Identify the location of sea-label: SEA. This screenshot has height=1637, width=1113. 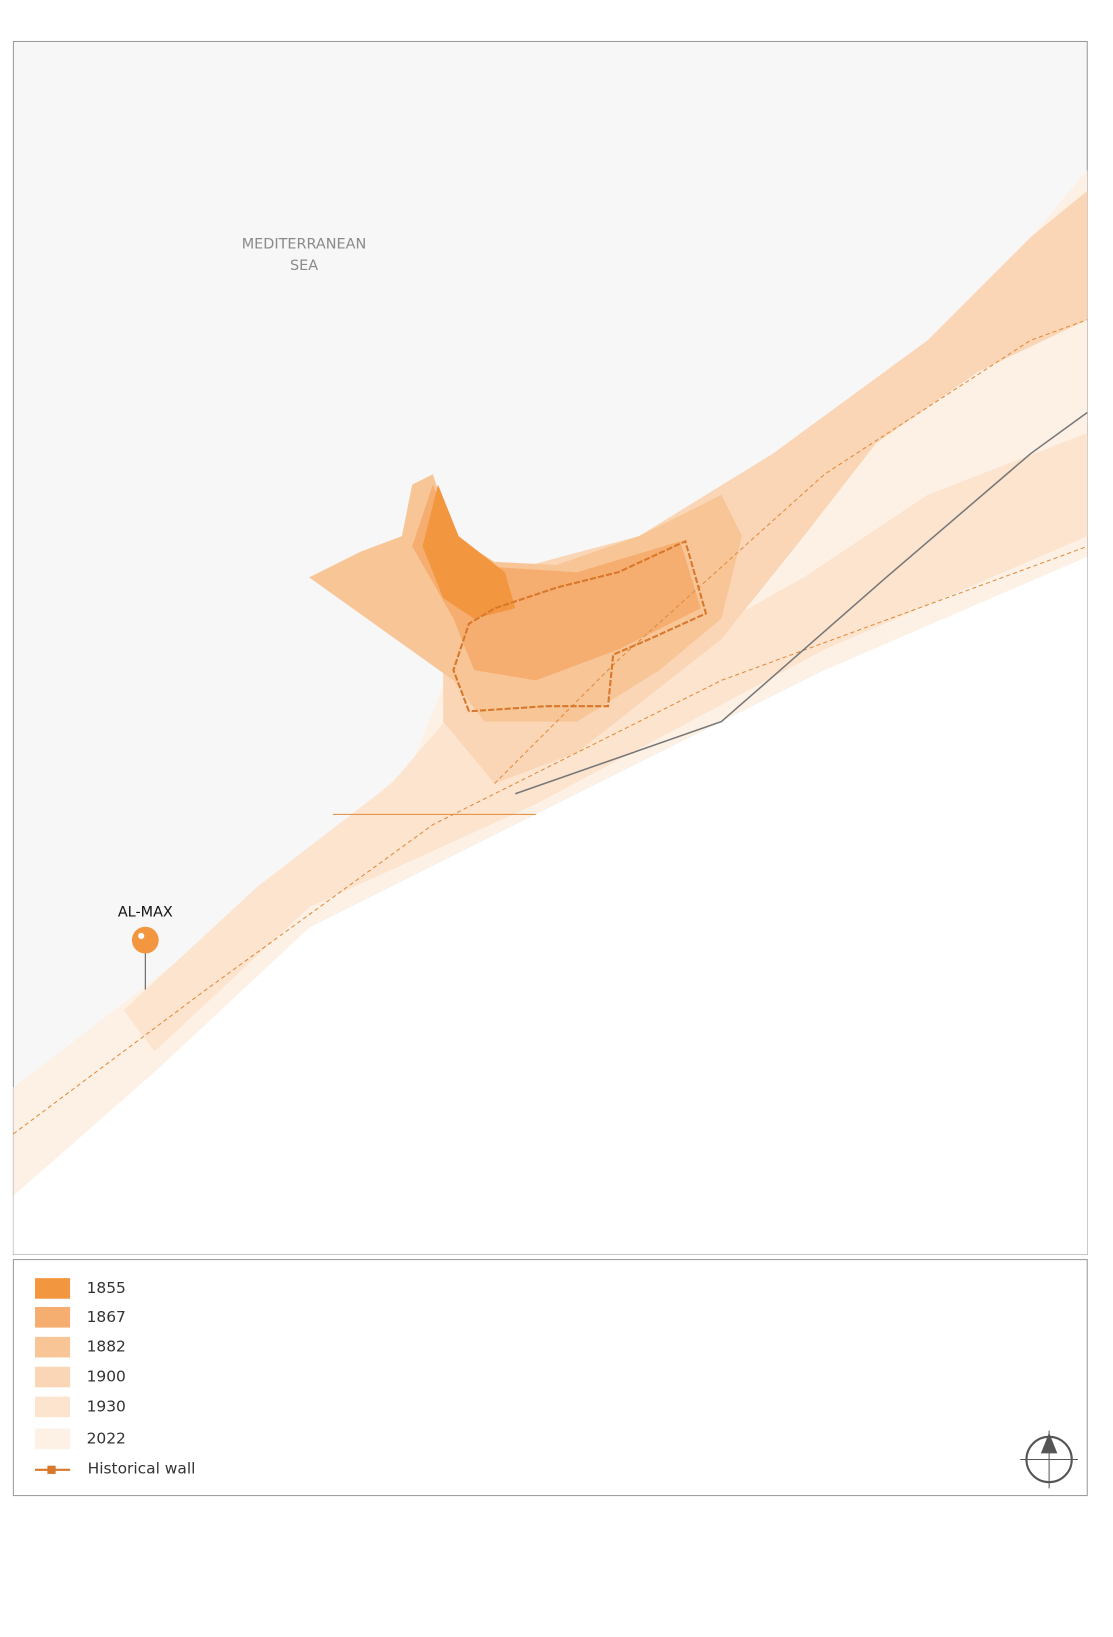
(304, 266).